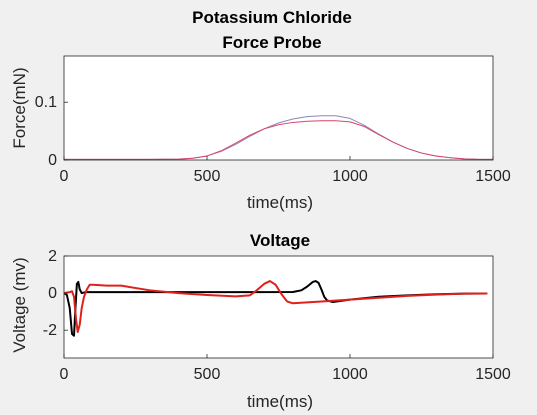  I want to click on force-title-line2: Force Probe, so click(271, 42).